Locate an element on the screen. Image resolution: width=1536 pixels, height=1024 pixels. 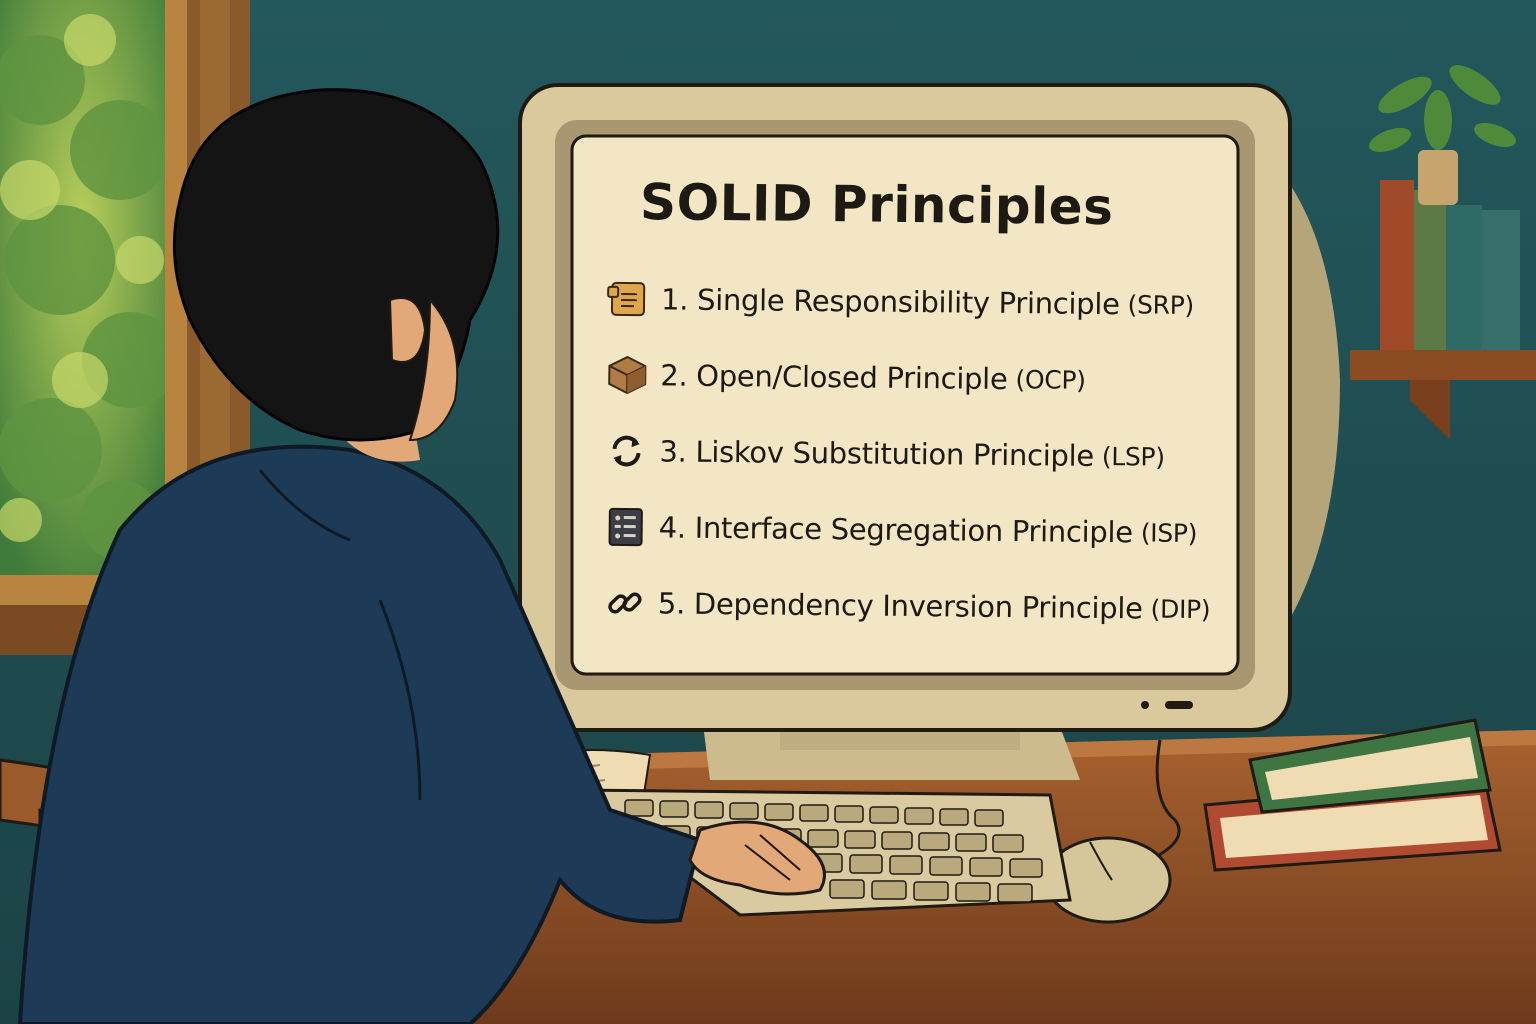
principle-ocp-label: 2. Open/Closed Principle is located at coordinates (834, 377).